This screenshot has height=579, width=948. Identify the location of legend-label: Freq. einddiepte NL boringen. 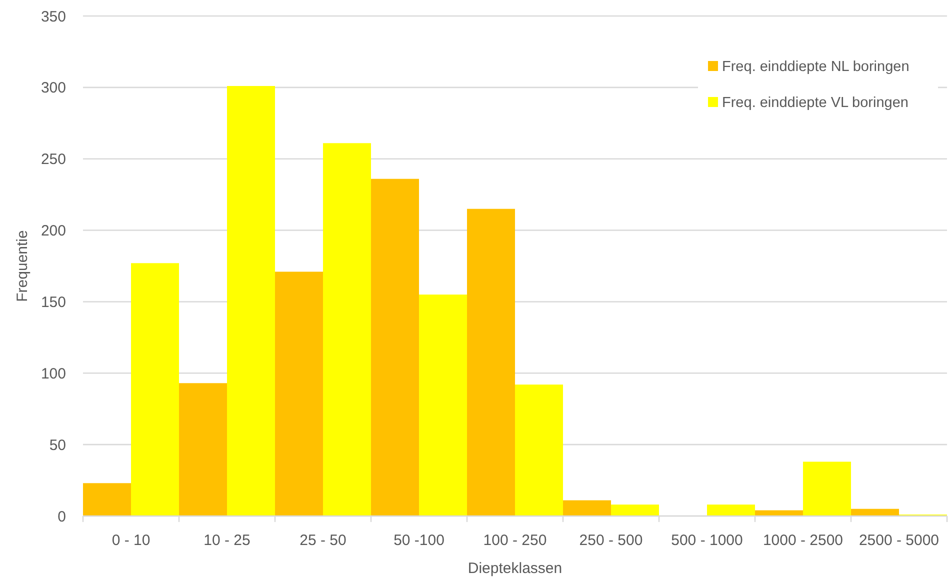
(816, 67).